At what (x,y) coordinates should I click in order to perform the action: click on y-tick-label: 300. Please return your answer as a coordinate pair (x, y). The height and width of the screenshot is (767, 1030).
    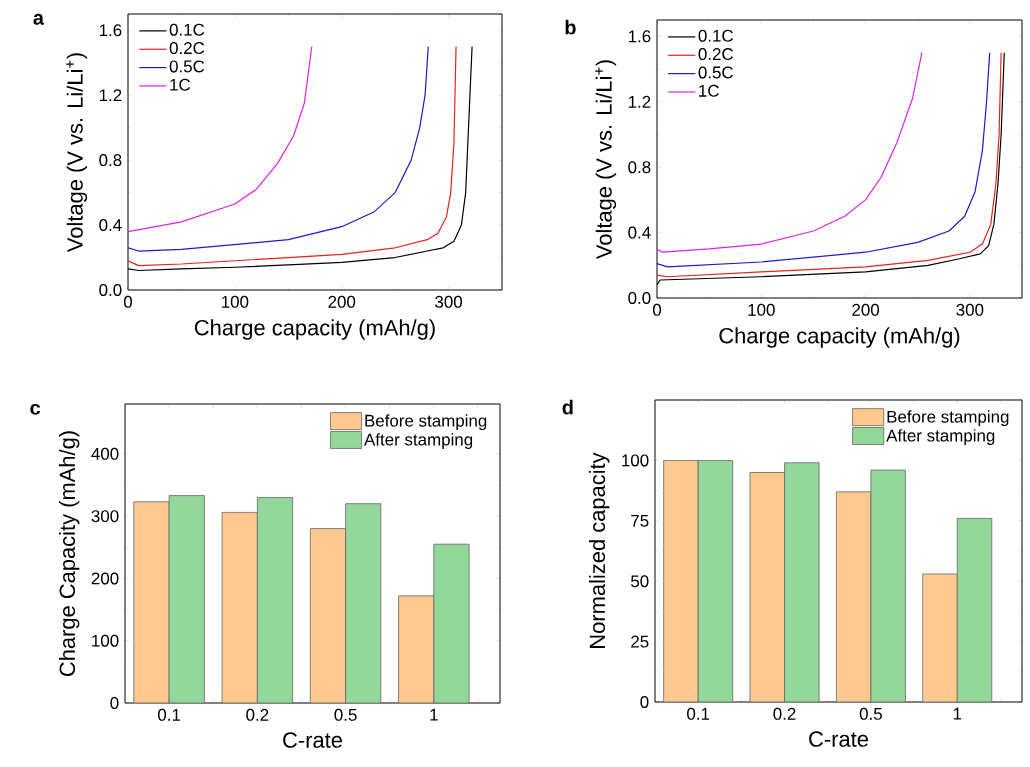
    Looking at the image, I should click on (105, 516).